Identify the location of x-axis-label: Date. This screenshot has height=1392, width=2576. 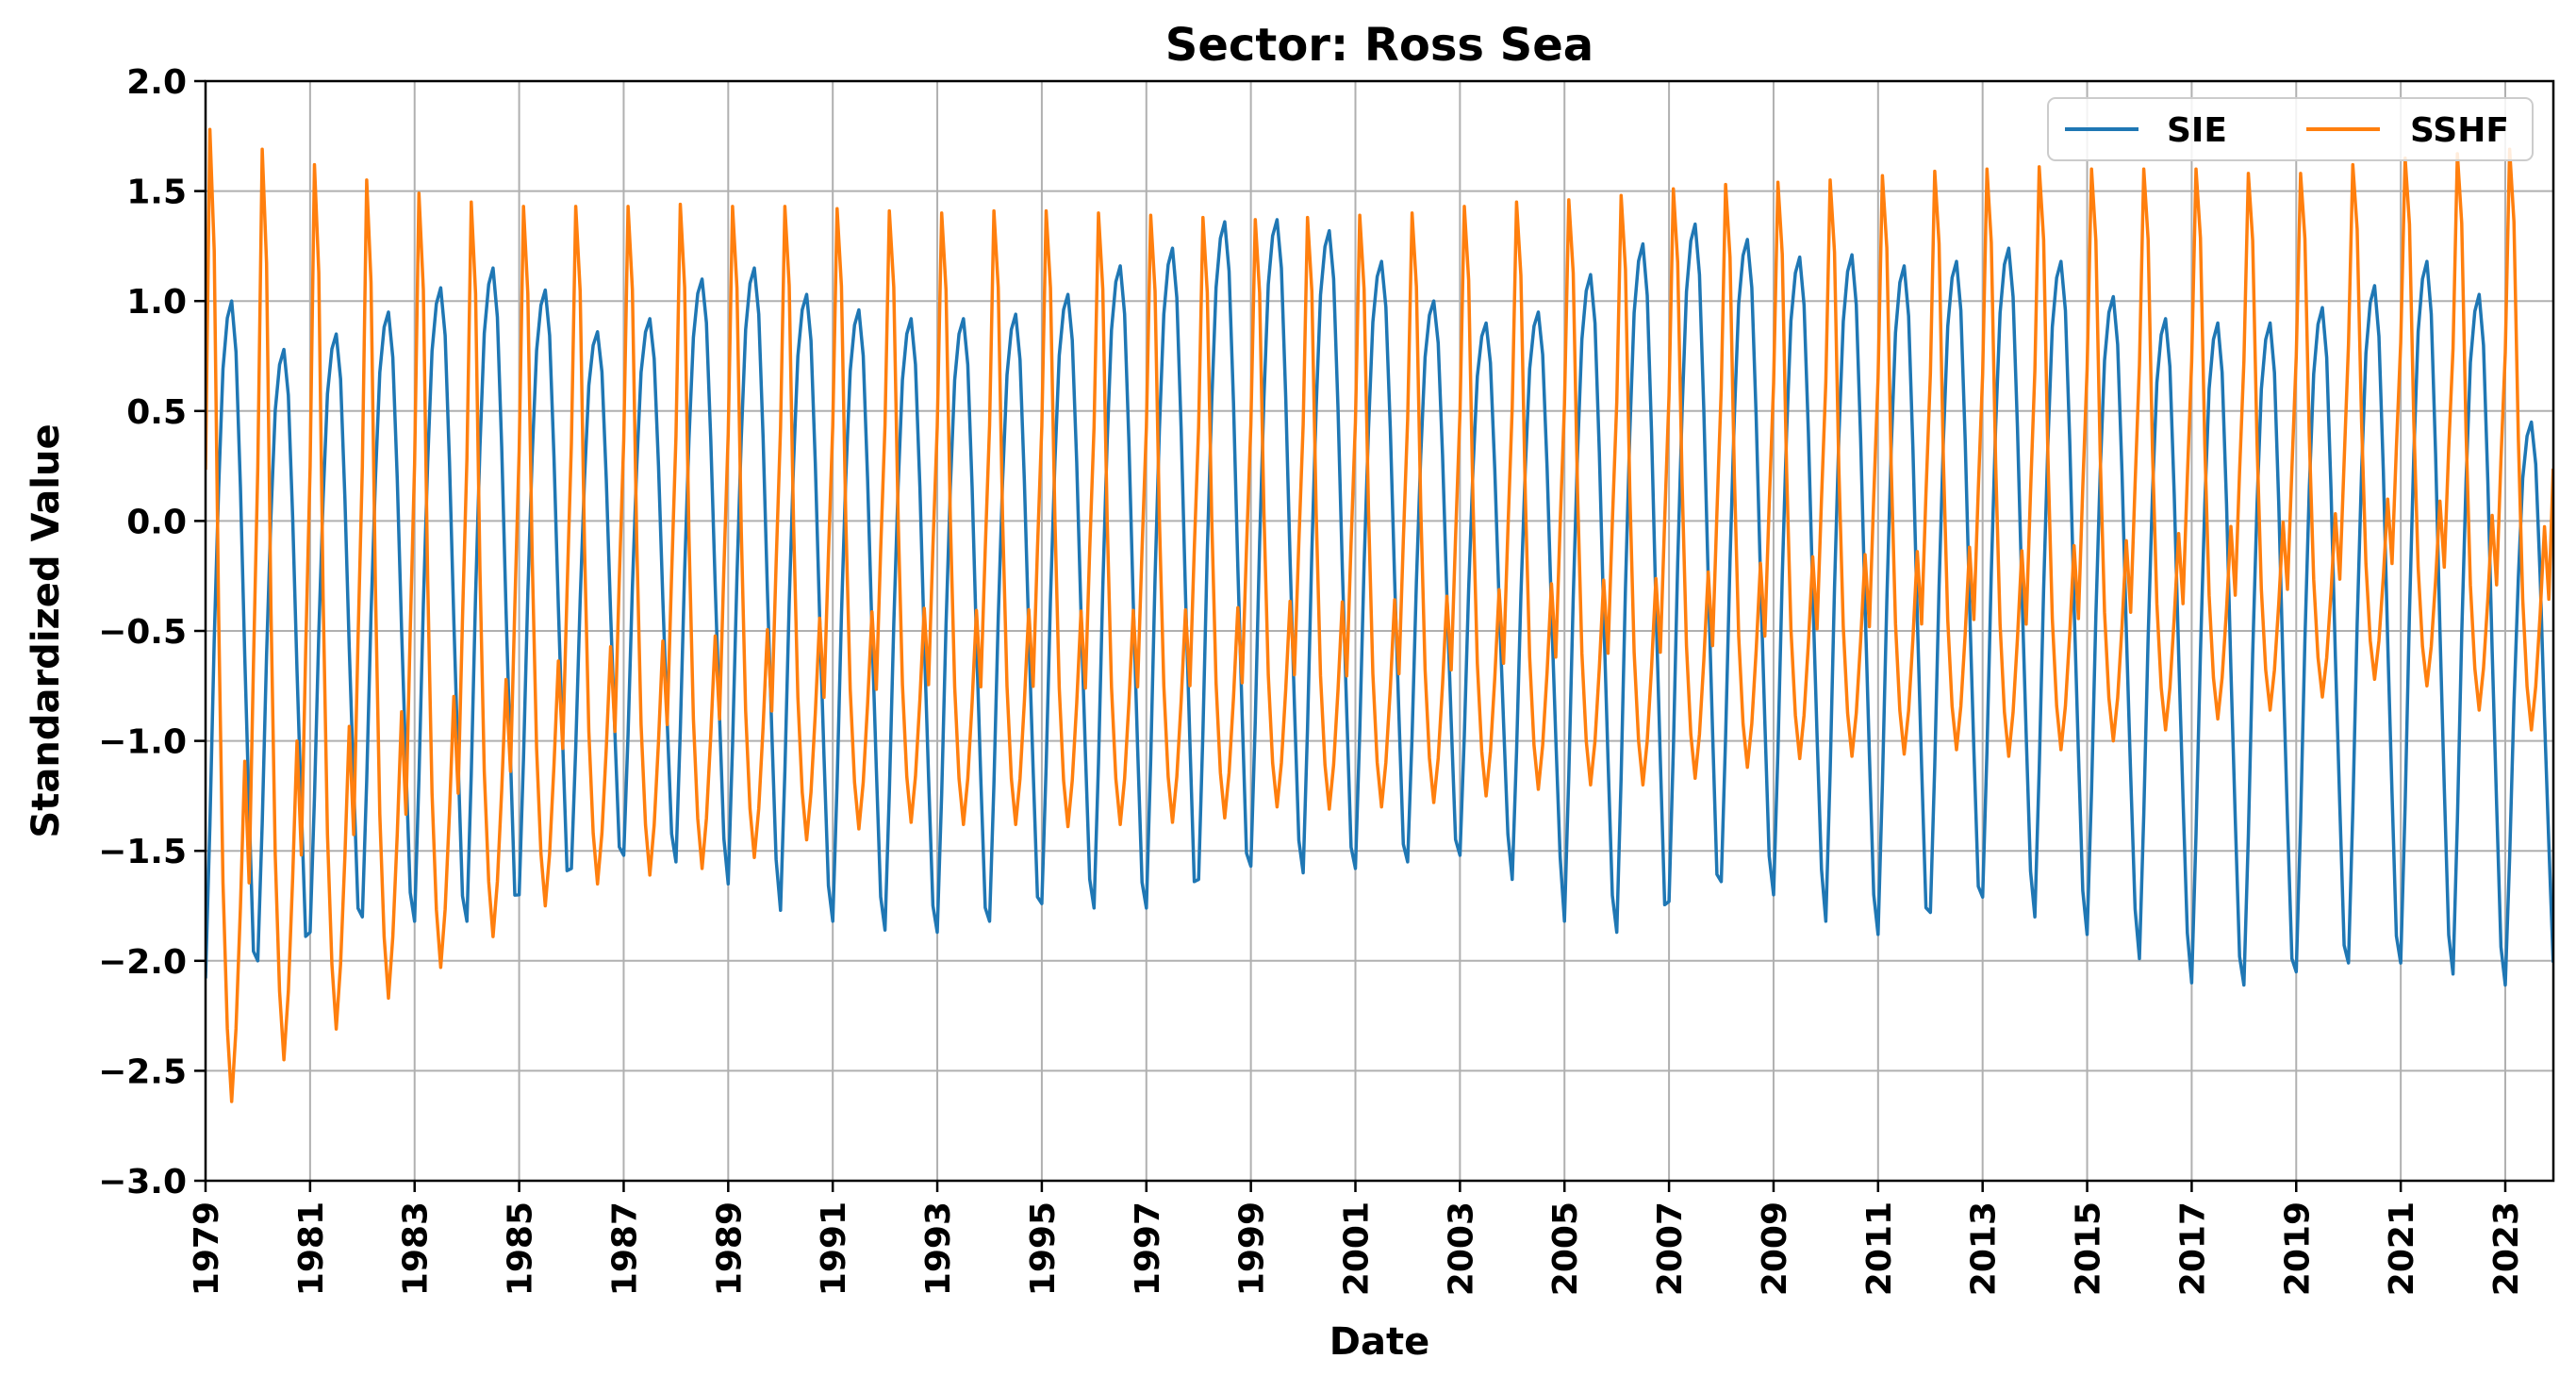
(1379, 1342).